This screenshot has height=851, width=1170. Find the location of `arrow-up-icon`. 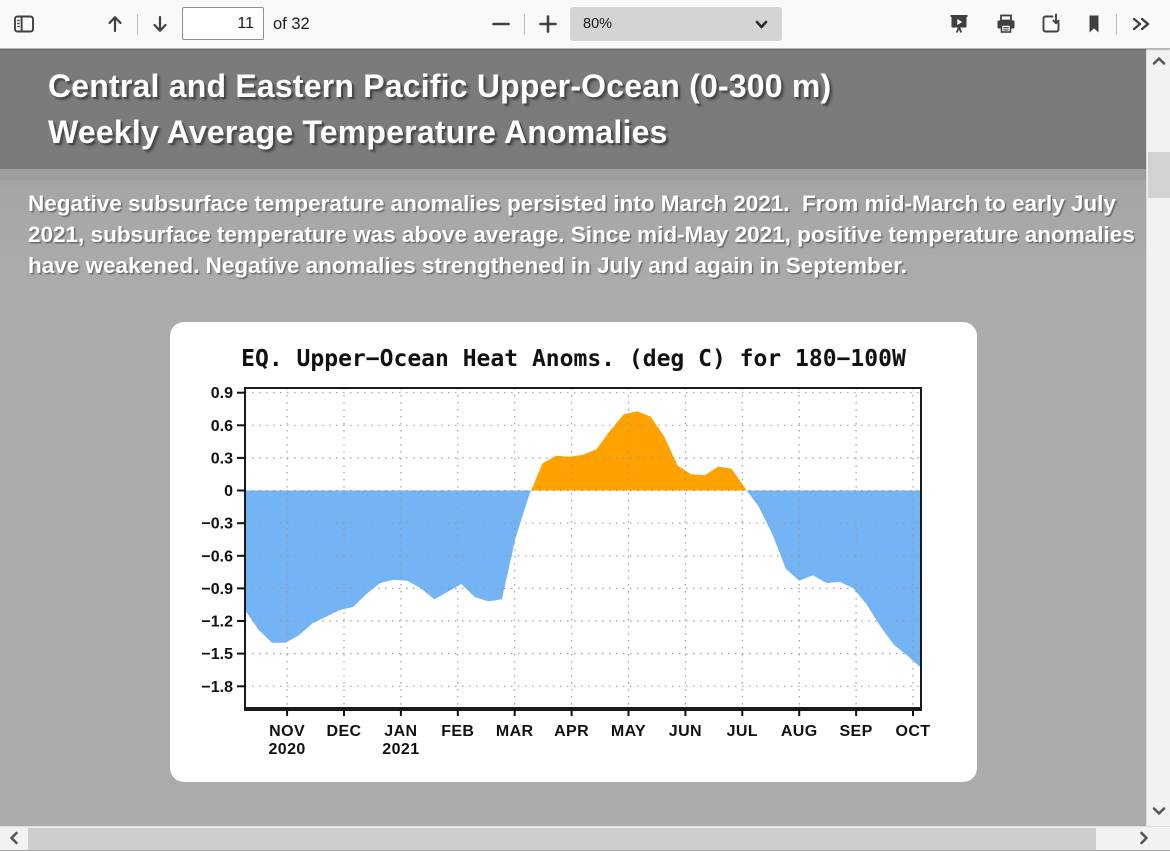

arrow-up-icon is located at coordinates (115, 24).